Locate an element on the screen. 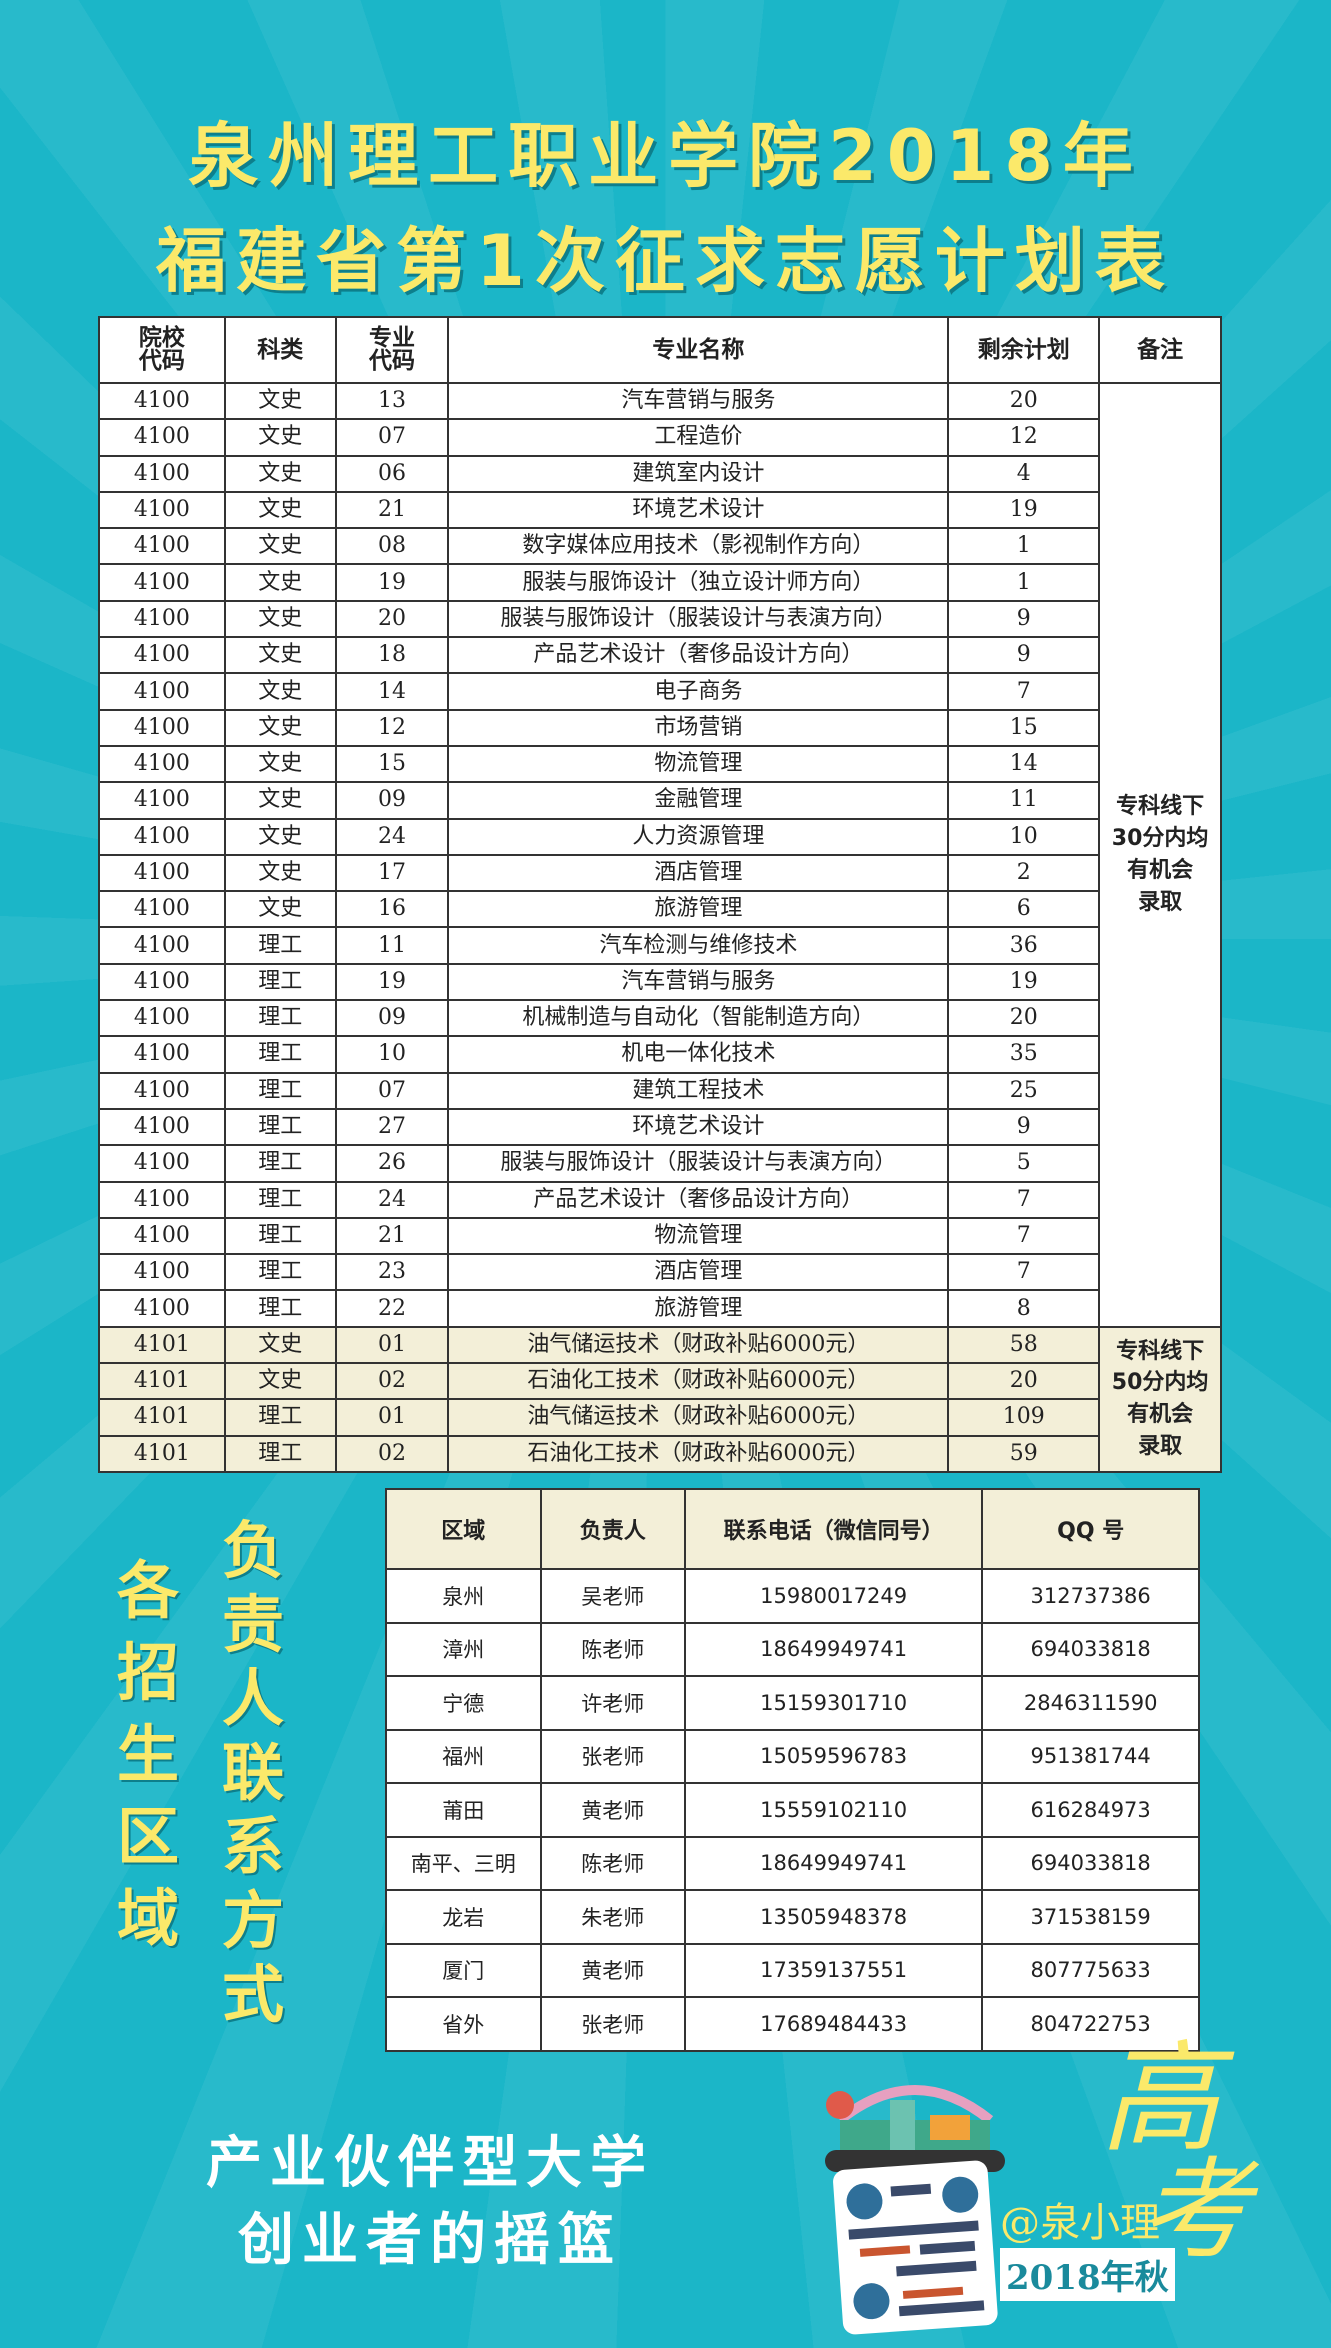 This screenshot has width=1331, height=2348. table-row: 4100 文史 21 环境艺术设计 19 is located at coordinates (659, 510).